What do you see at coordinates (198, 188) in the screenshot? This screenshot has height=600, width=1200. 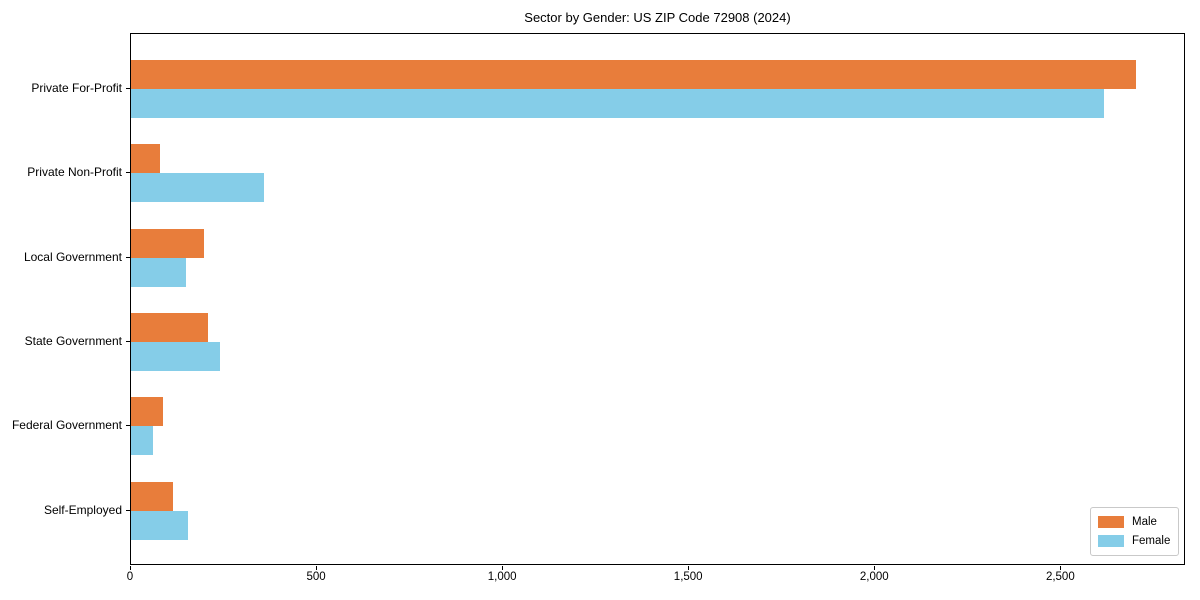 I see `bar-female-private-non-profit` at bounding box center [198, 188].